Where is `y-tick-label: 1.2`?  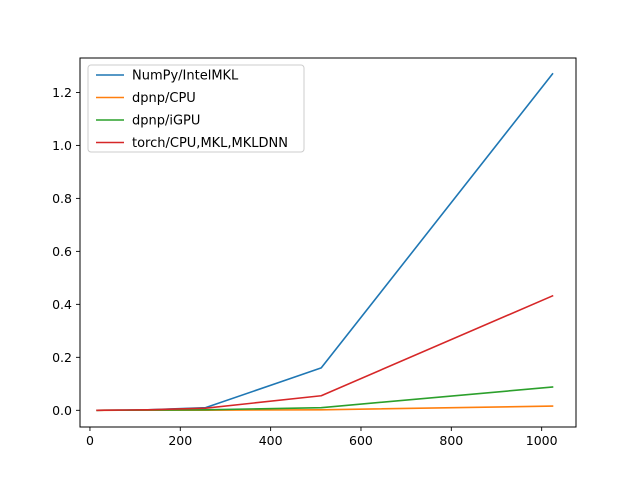
y-tick-label: 1.2 is located at coordinates (62, 92).